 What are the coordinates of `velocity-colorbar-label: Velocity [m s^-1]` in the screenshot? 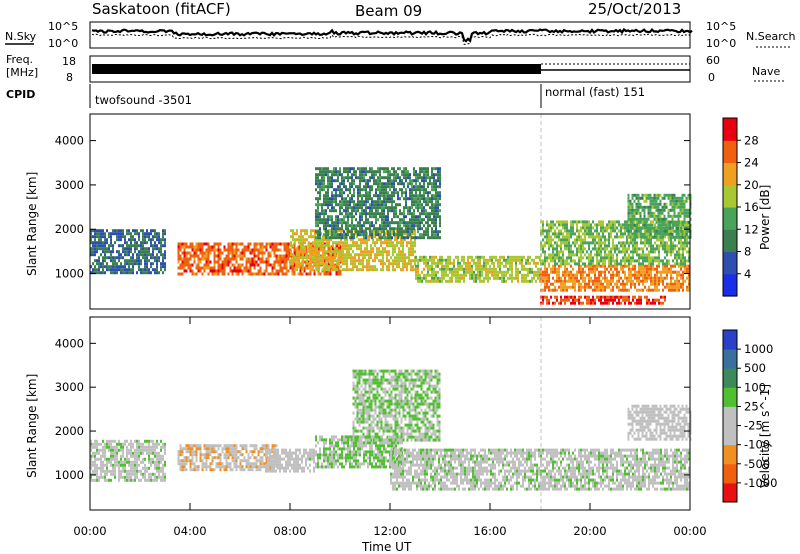 It's located at (765, 436).